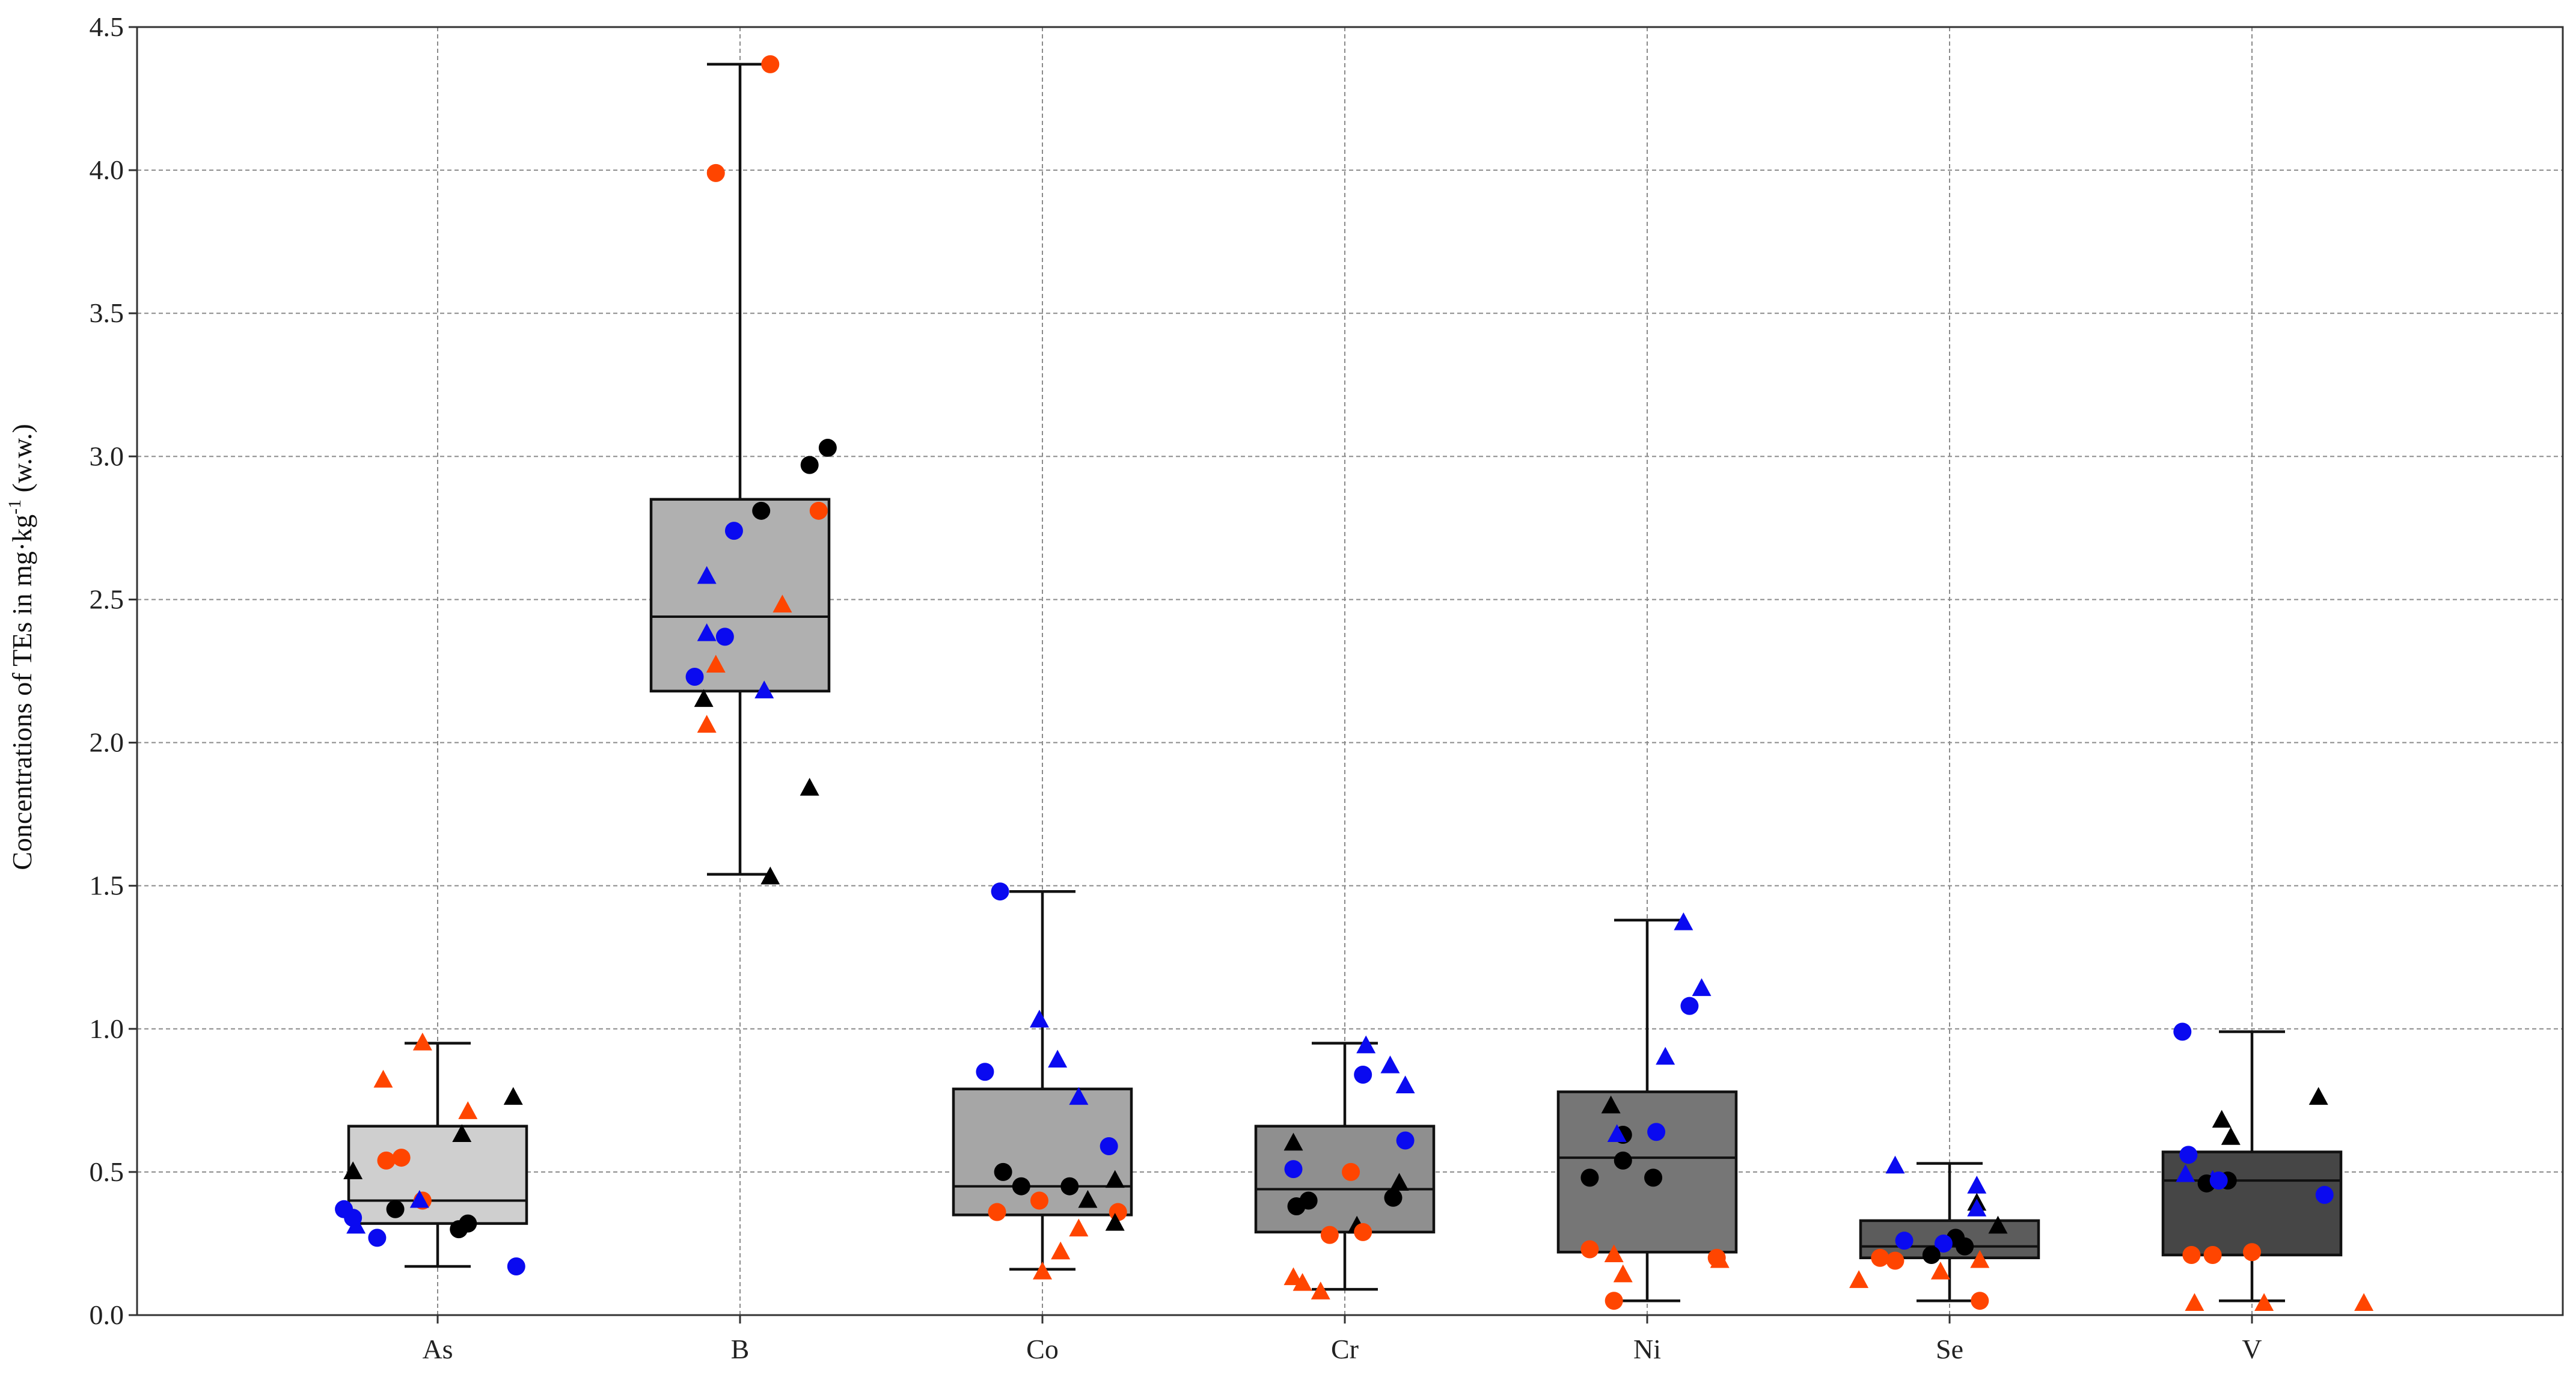 The image size is (2576, 1374). What do you see at coordinates (107, 26) in the screenshot?
I see `y-tick-label: 4.5` at bounding box center [107, 26].